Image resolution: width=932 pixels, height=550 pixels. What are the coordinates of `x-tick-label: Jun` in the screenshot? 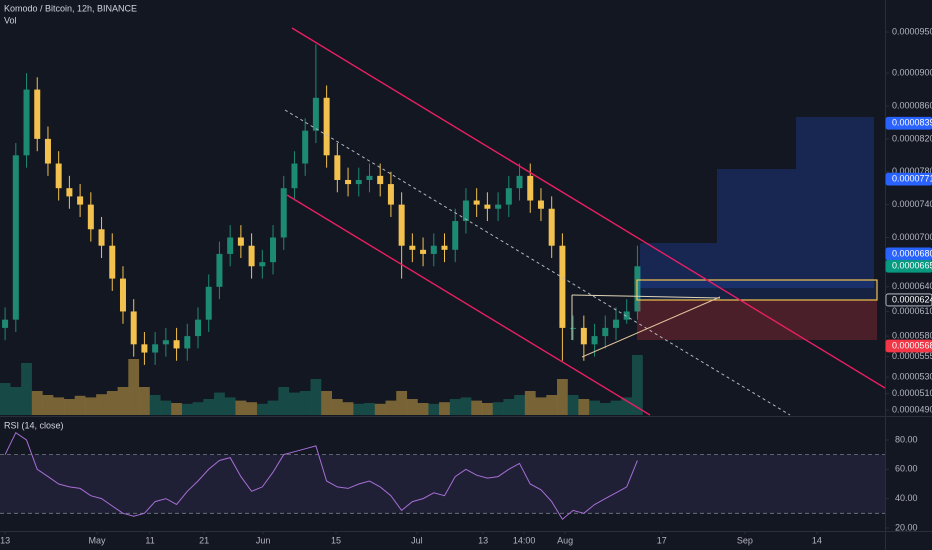 It's located at (263, 540).